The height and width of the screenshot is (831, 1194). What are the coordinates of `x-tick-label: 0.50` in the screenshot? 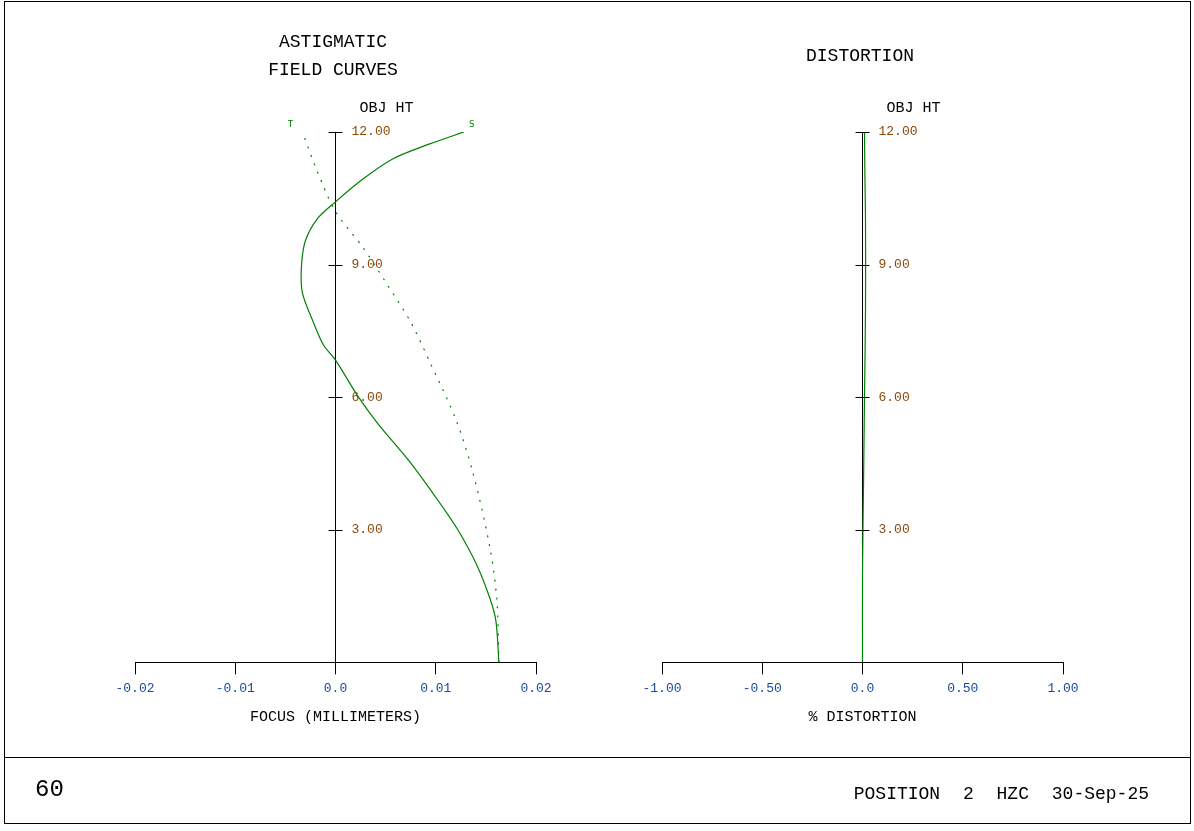 It's located at (963, 688).